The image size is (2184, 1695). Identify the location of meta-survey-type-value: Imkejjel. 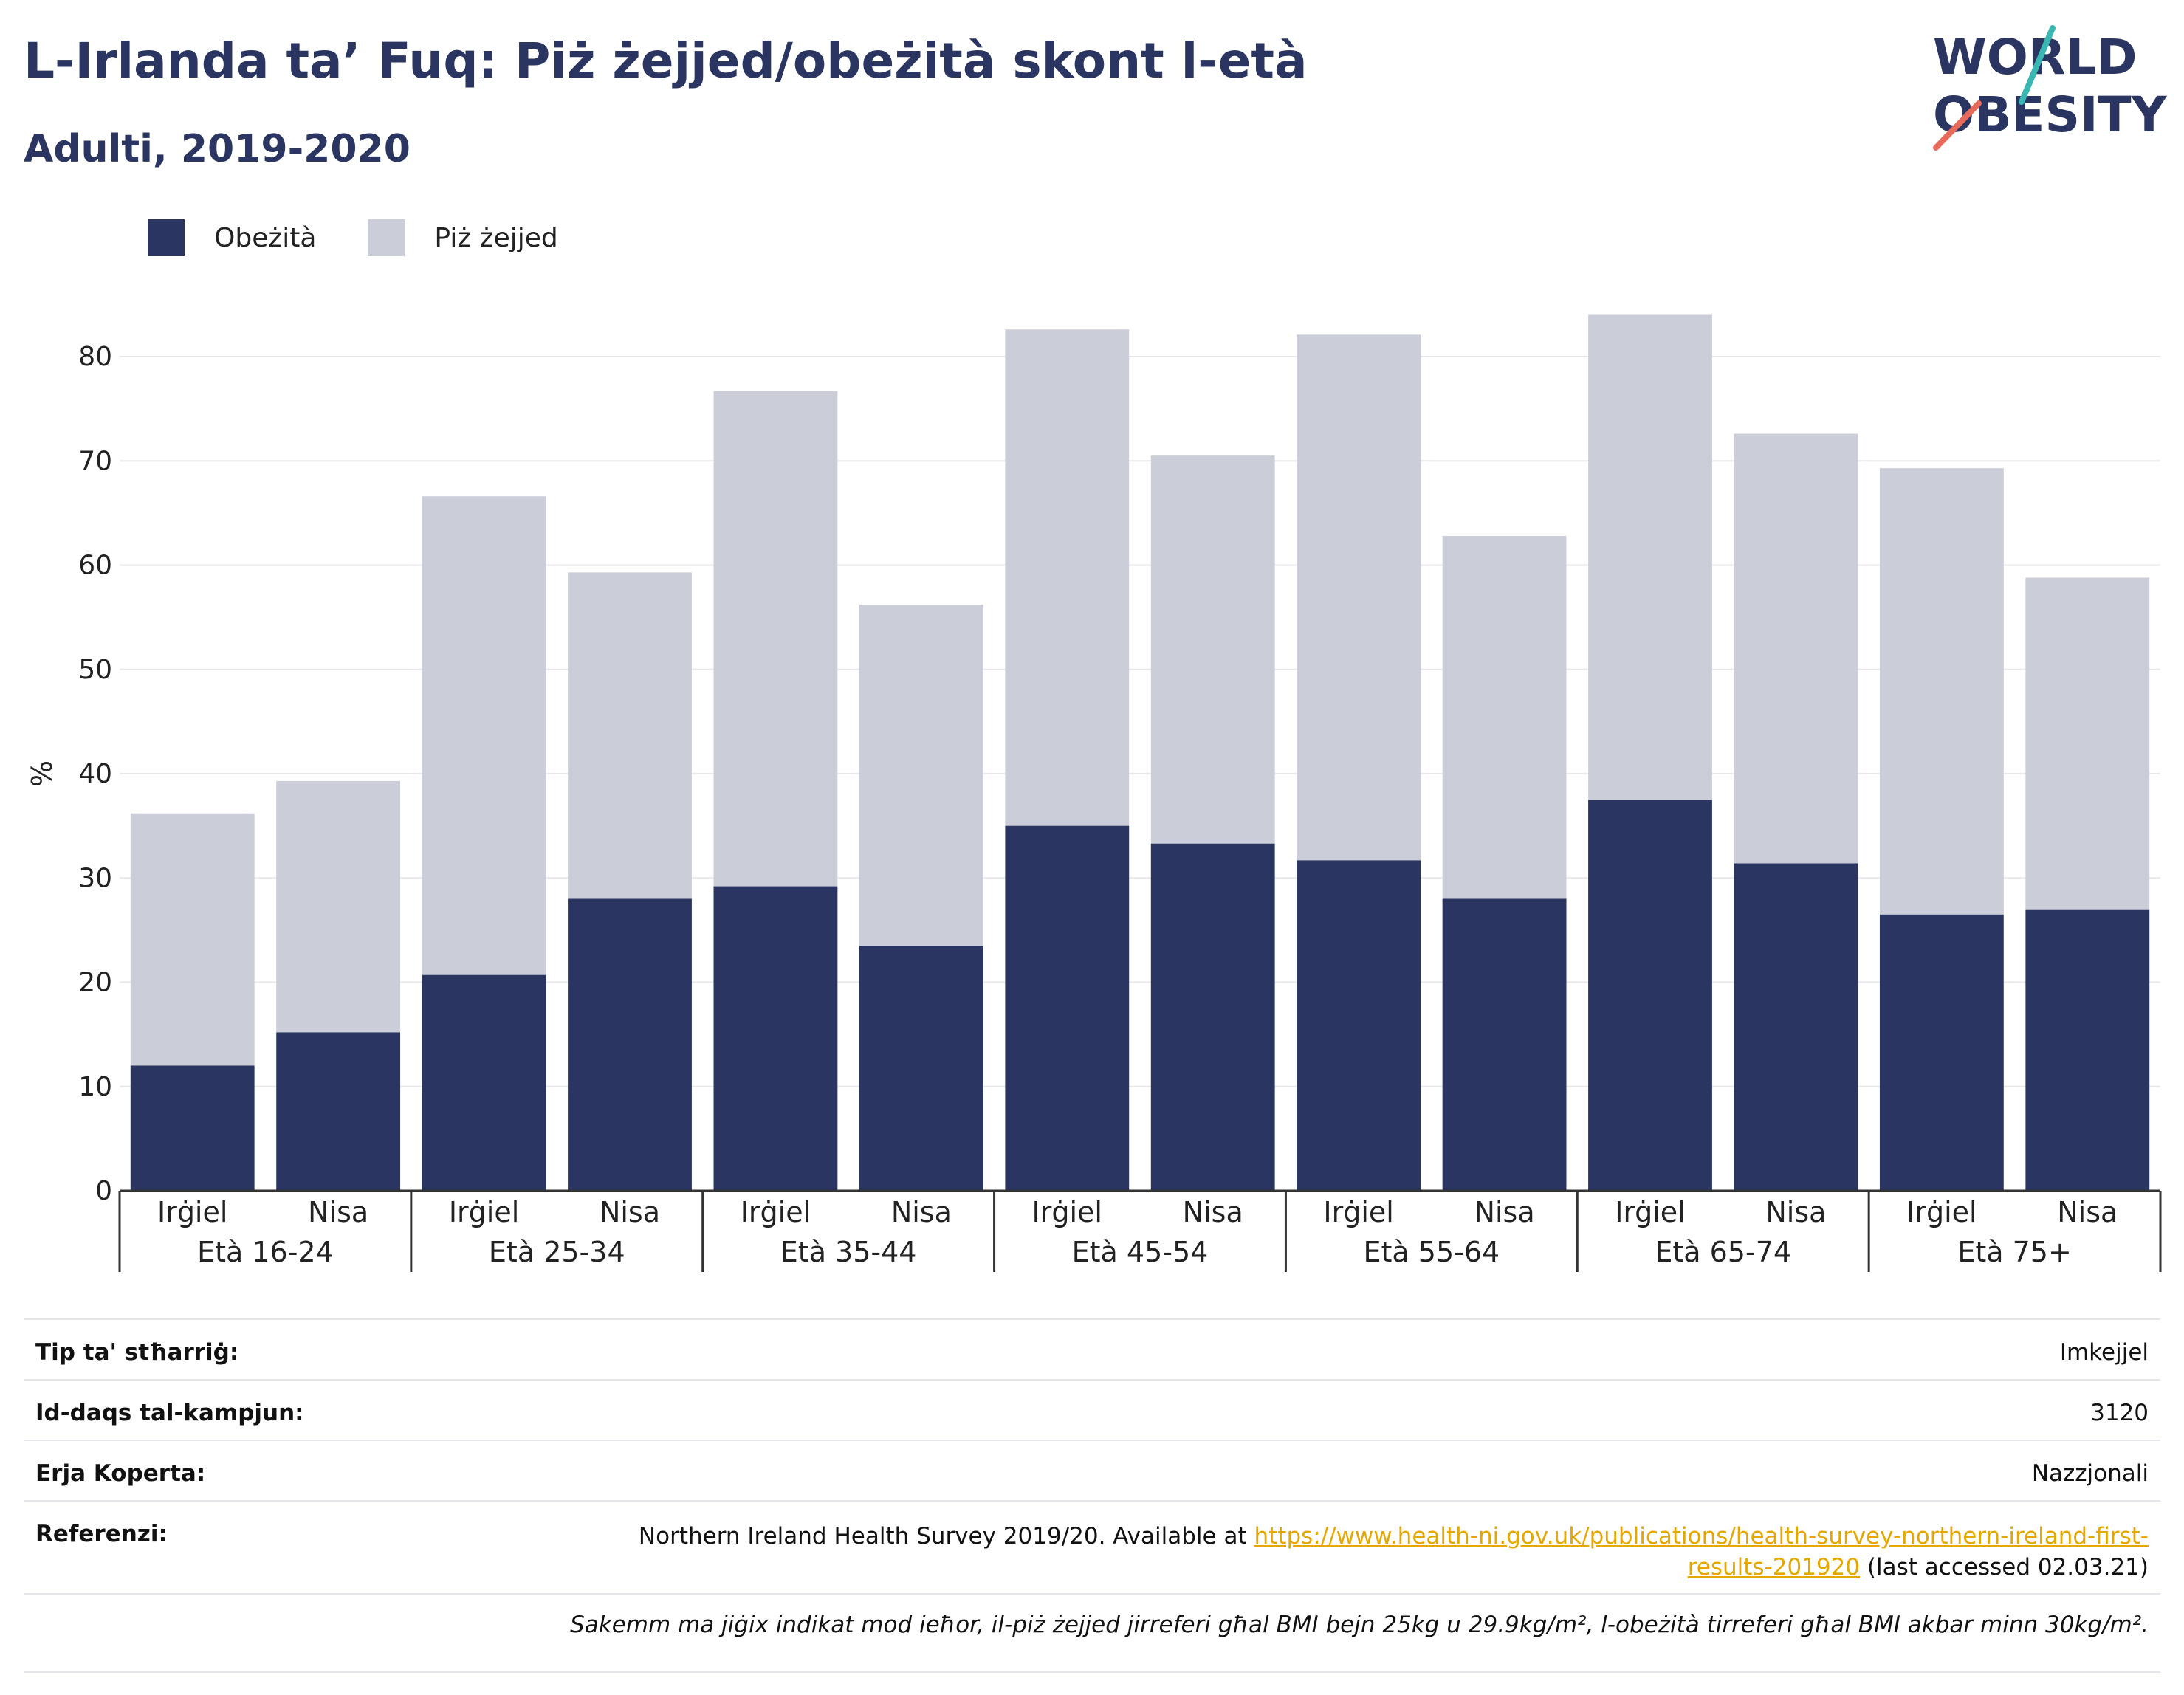
(2104, 1352).